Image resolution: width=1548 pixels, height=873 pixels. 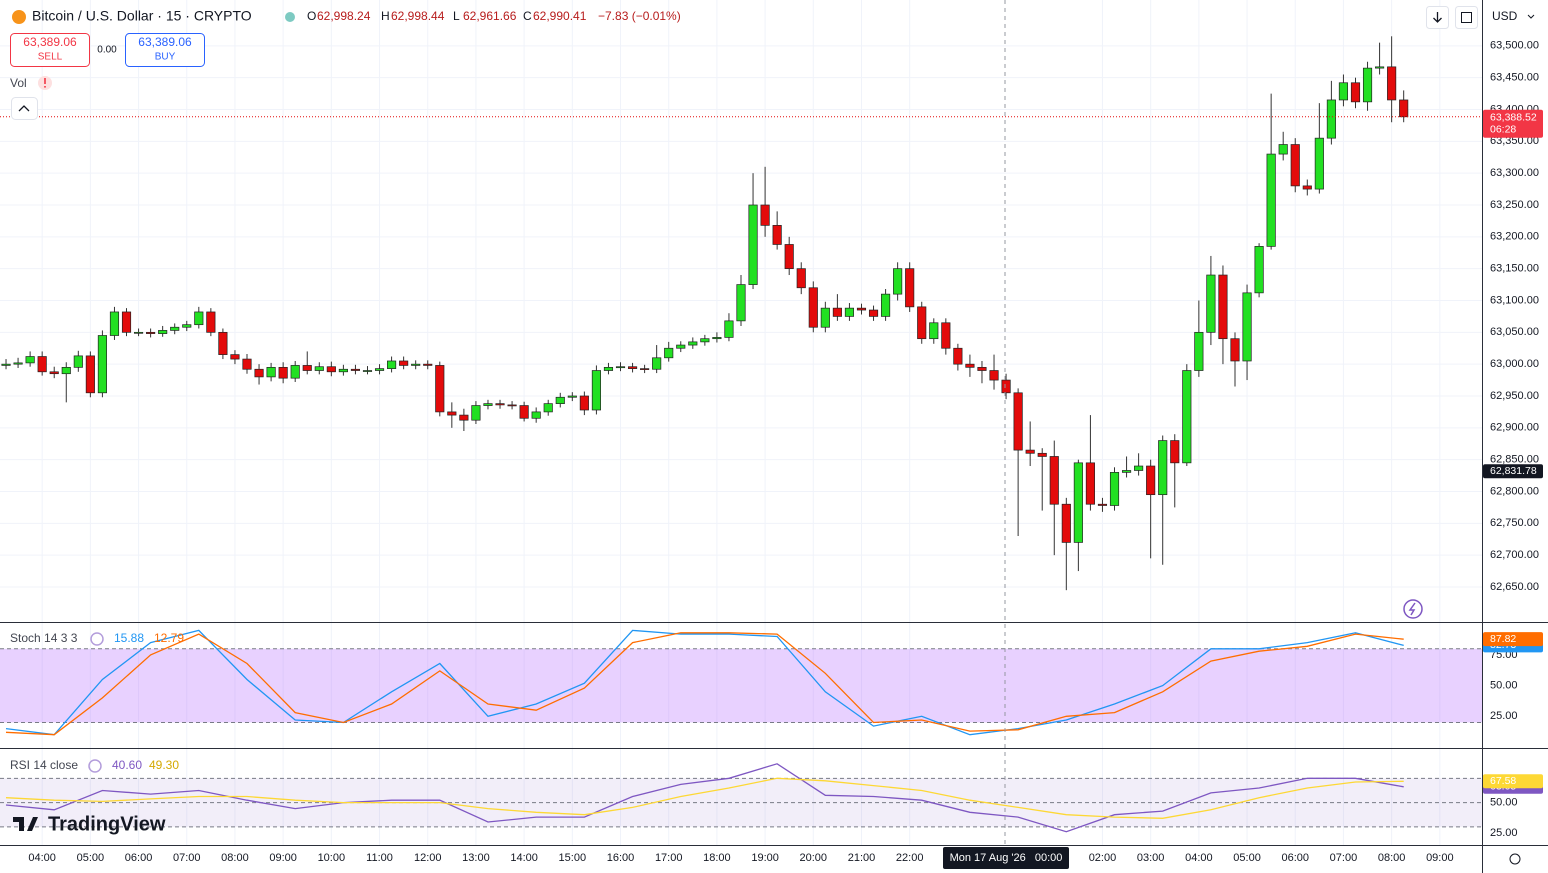 I want to click on y-tick-label: 63,300.00, so click(x=1514, y=173).